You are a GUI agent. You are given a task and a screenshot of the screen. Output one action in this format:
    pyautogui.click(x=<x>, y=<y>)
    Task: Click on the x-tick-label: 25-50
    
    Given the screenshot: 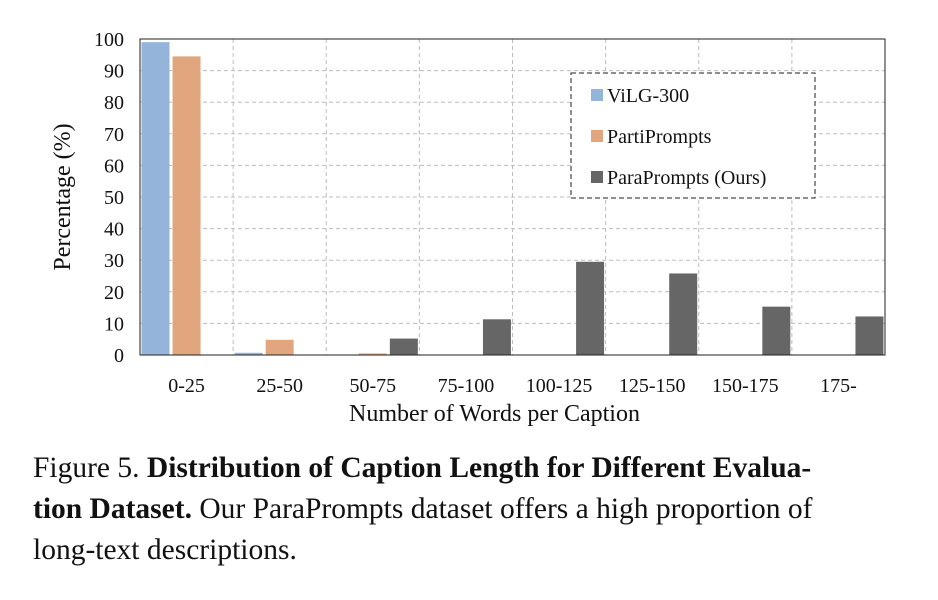 What is the action you would take?
    pyautogui.click(x=279, y=386)
    